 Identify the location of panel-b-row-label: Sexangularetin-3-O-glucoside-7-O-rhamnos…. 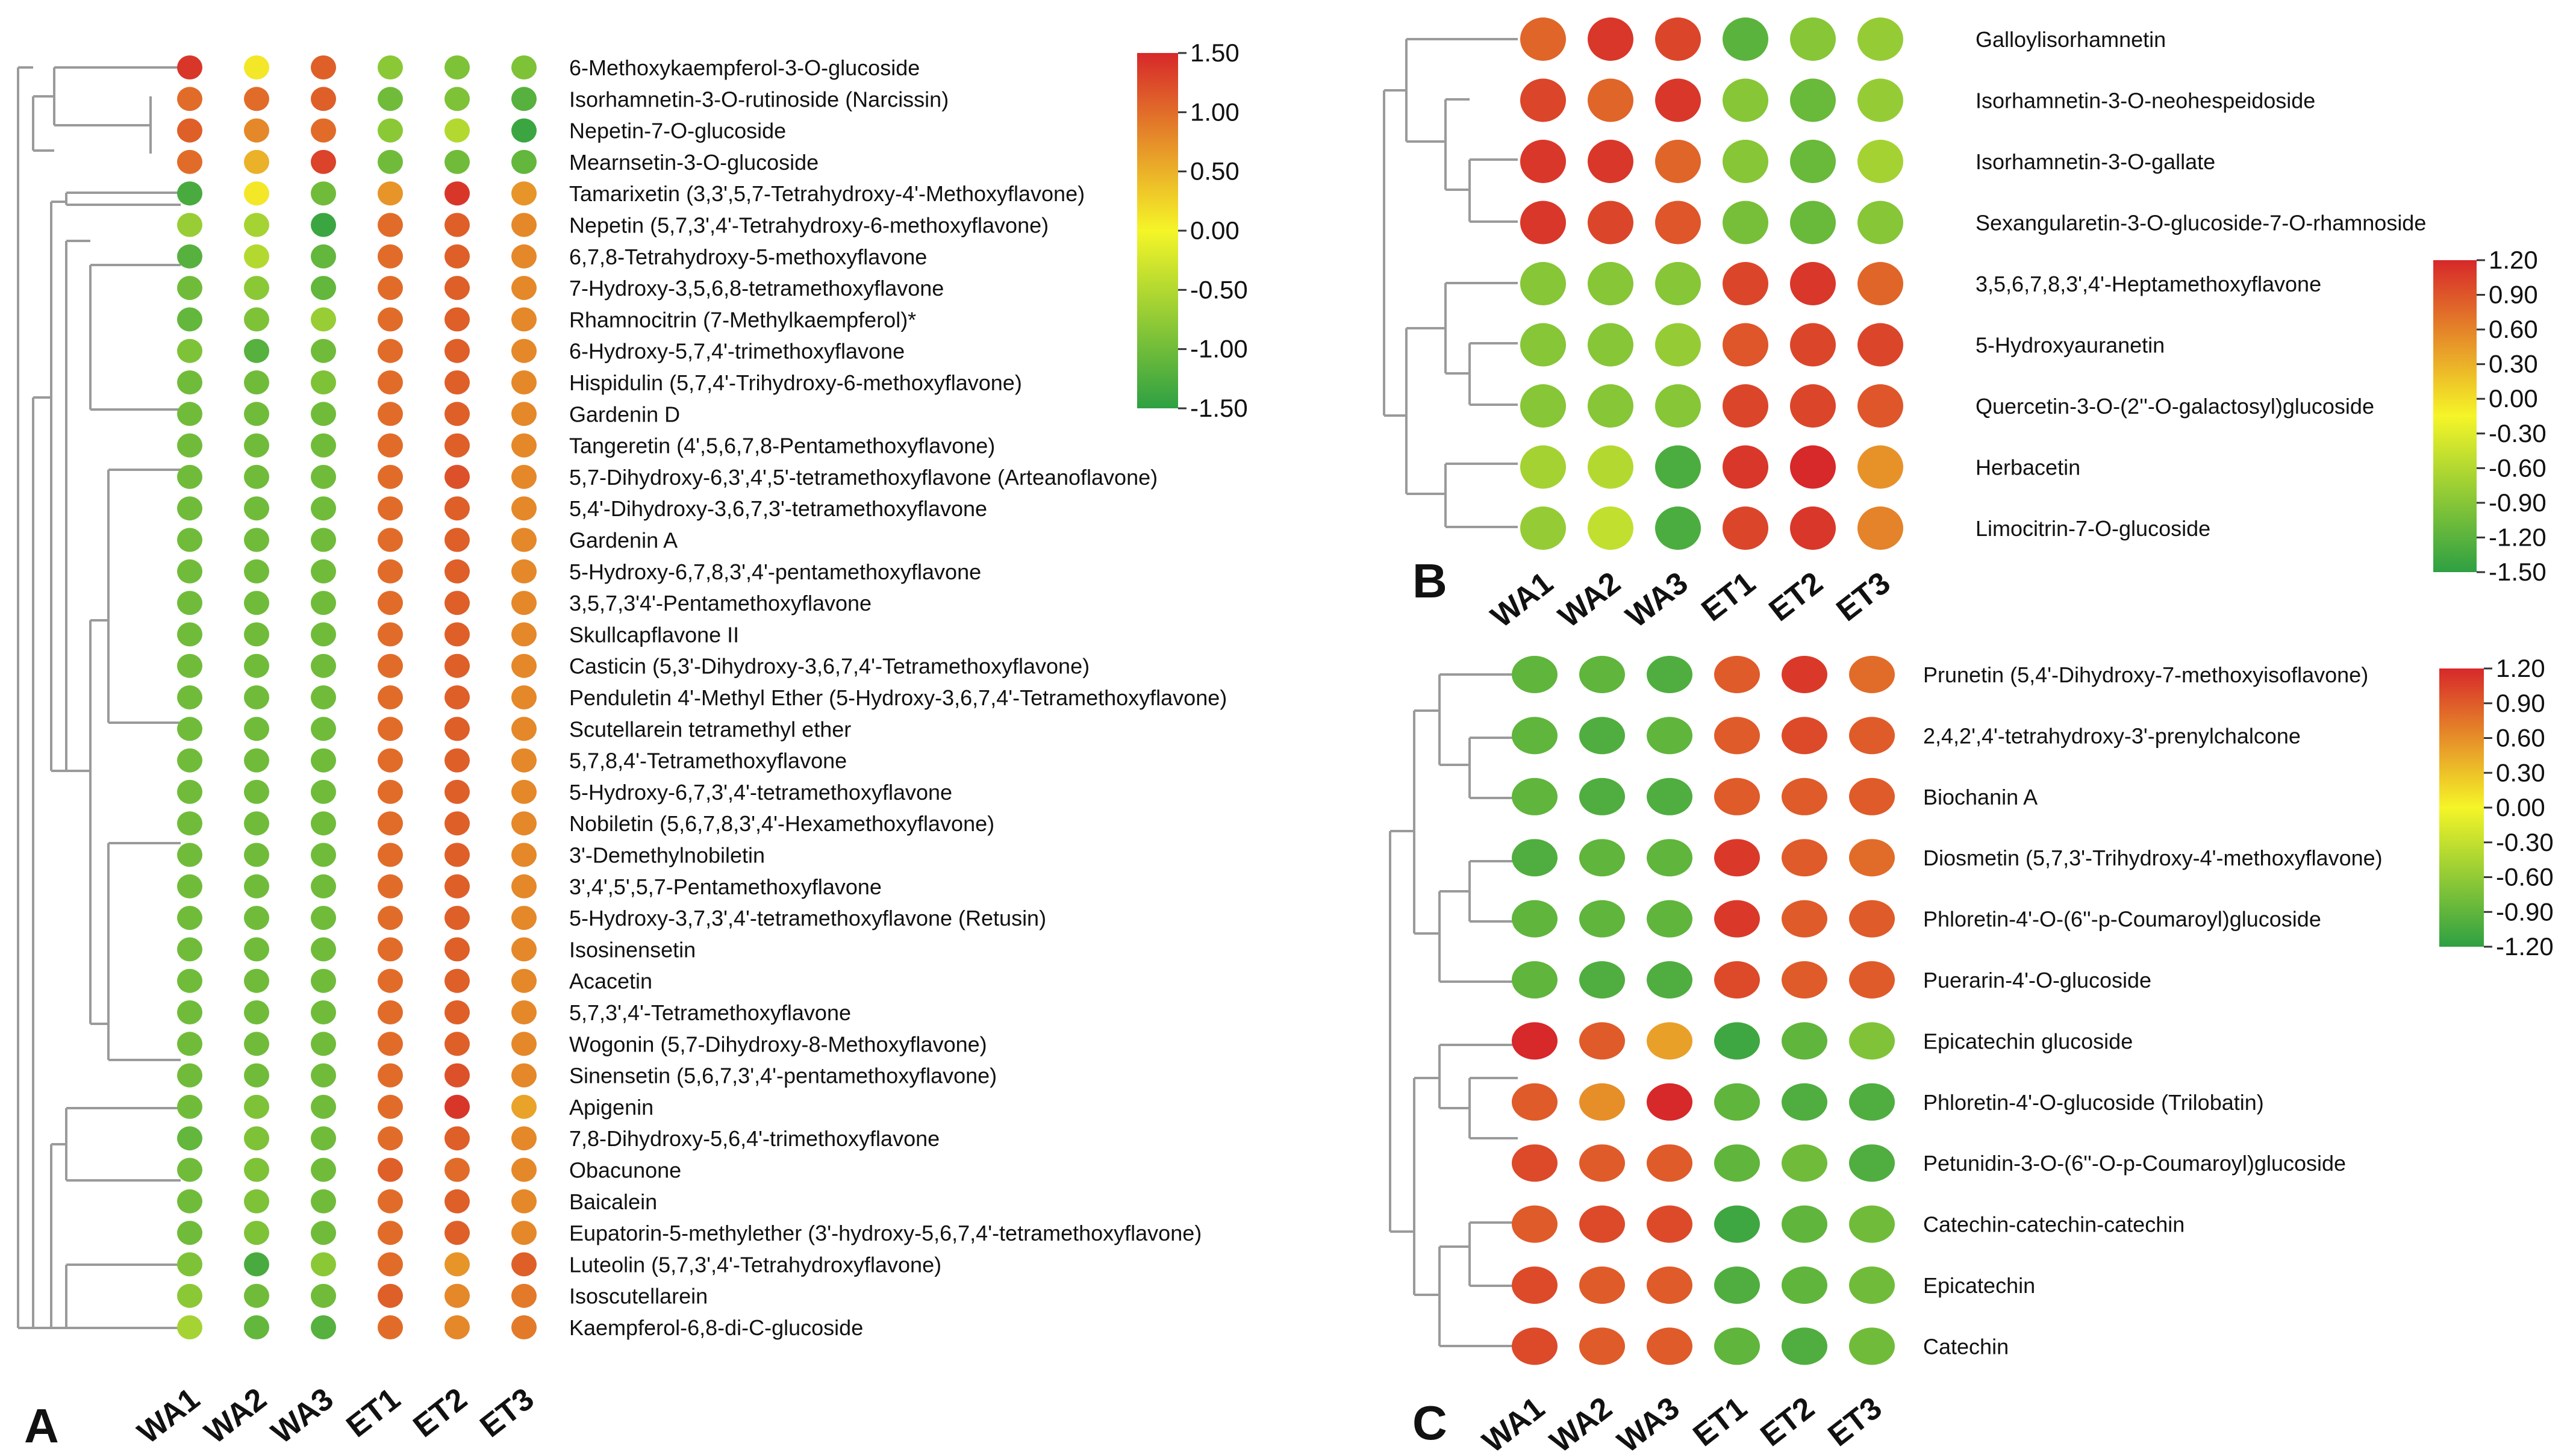
(2201, 223).